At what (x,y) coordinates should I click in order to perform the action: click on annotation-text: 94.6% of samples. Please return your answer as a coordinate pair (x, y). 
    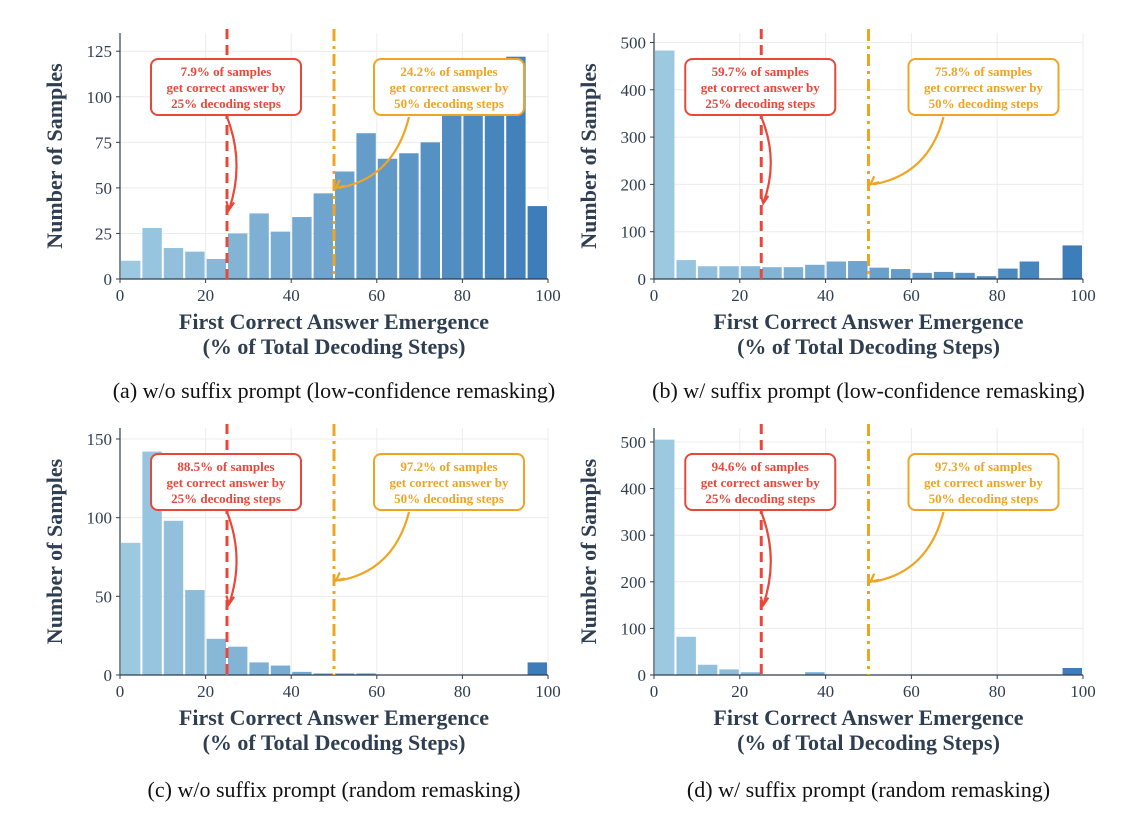
    Looking at the image, I should click on (760, 466).